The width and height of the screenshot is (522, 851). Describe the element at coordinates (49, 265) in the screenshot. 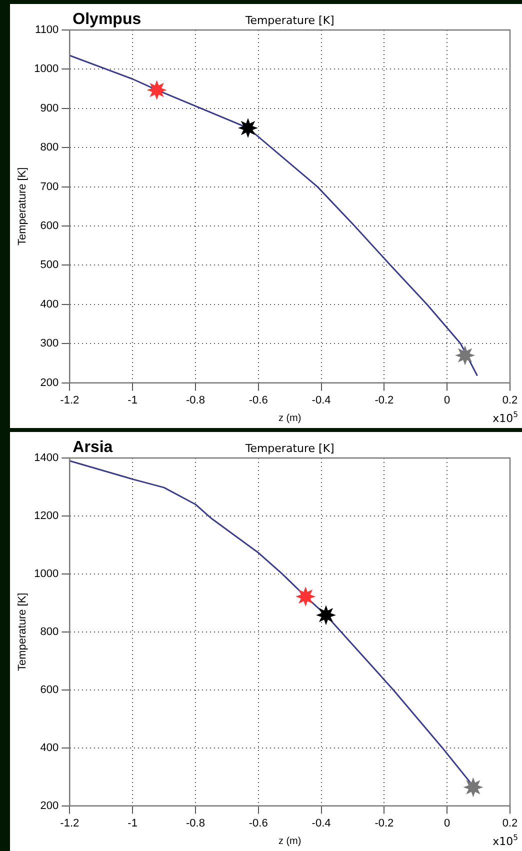

I see `y-tick-label: 500` at that location.